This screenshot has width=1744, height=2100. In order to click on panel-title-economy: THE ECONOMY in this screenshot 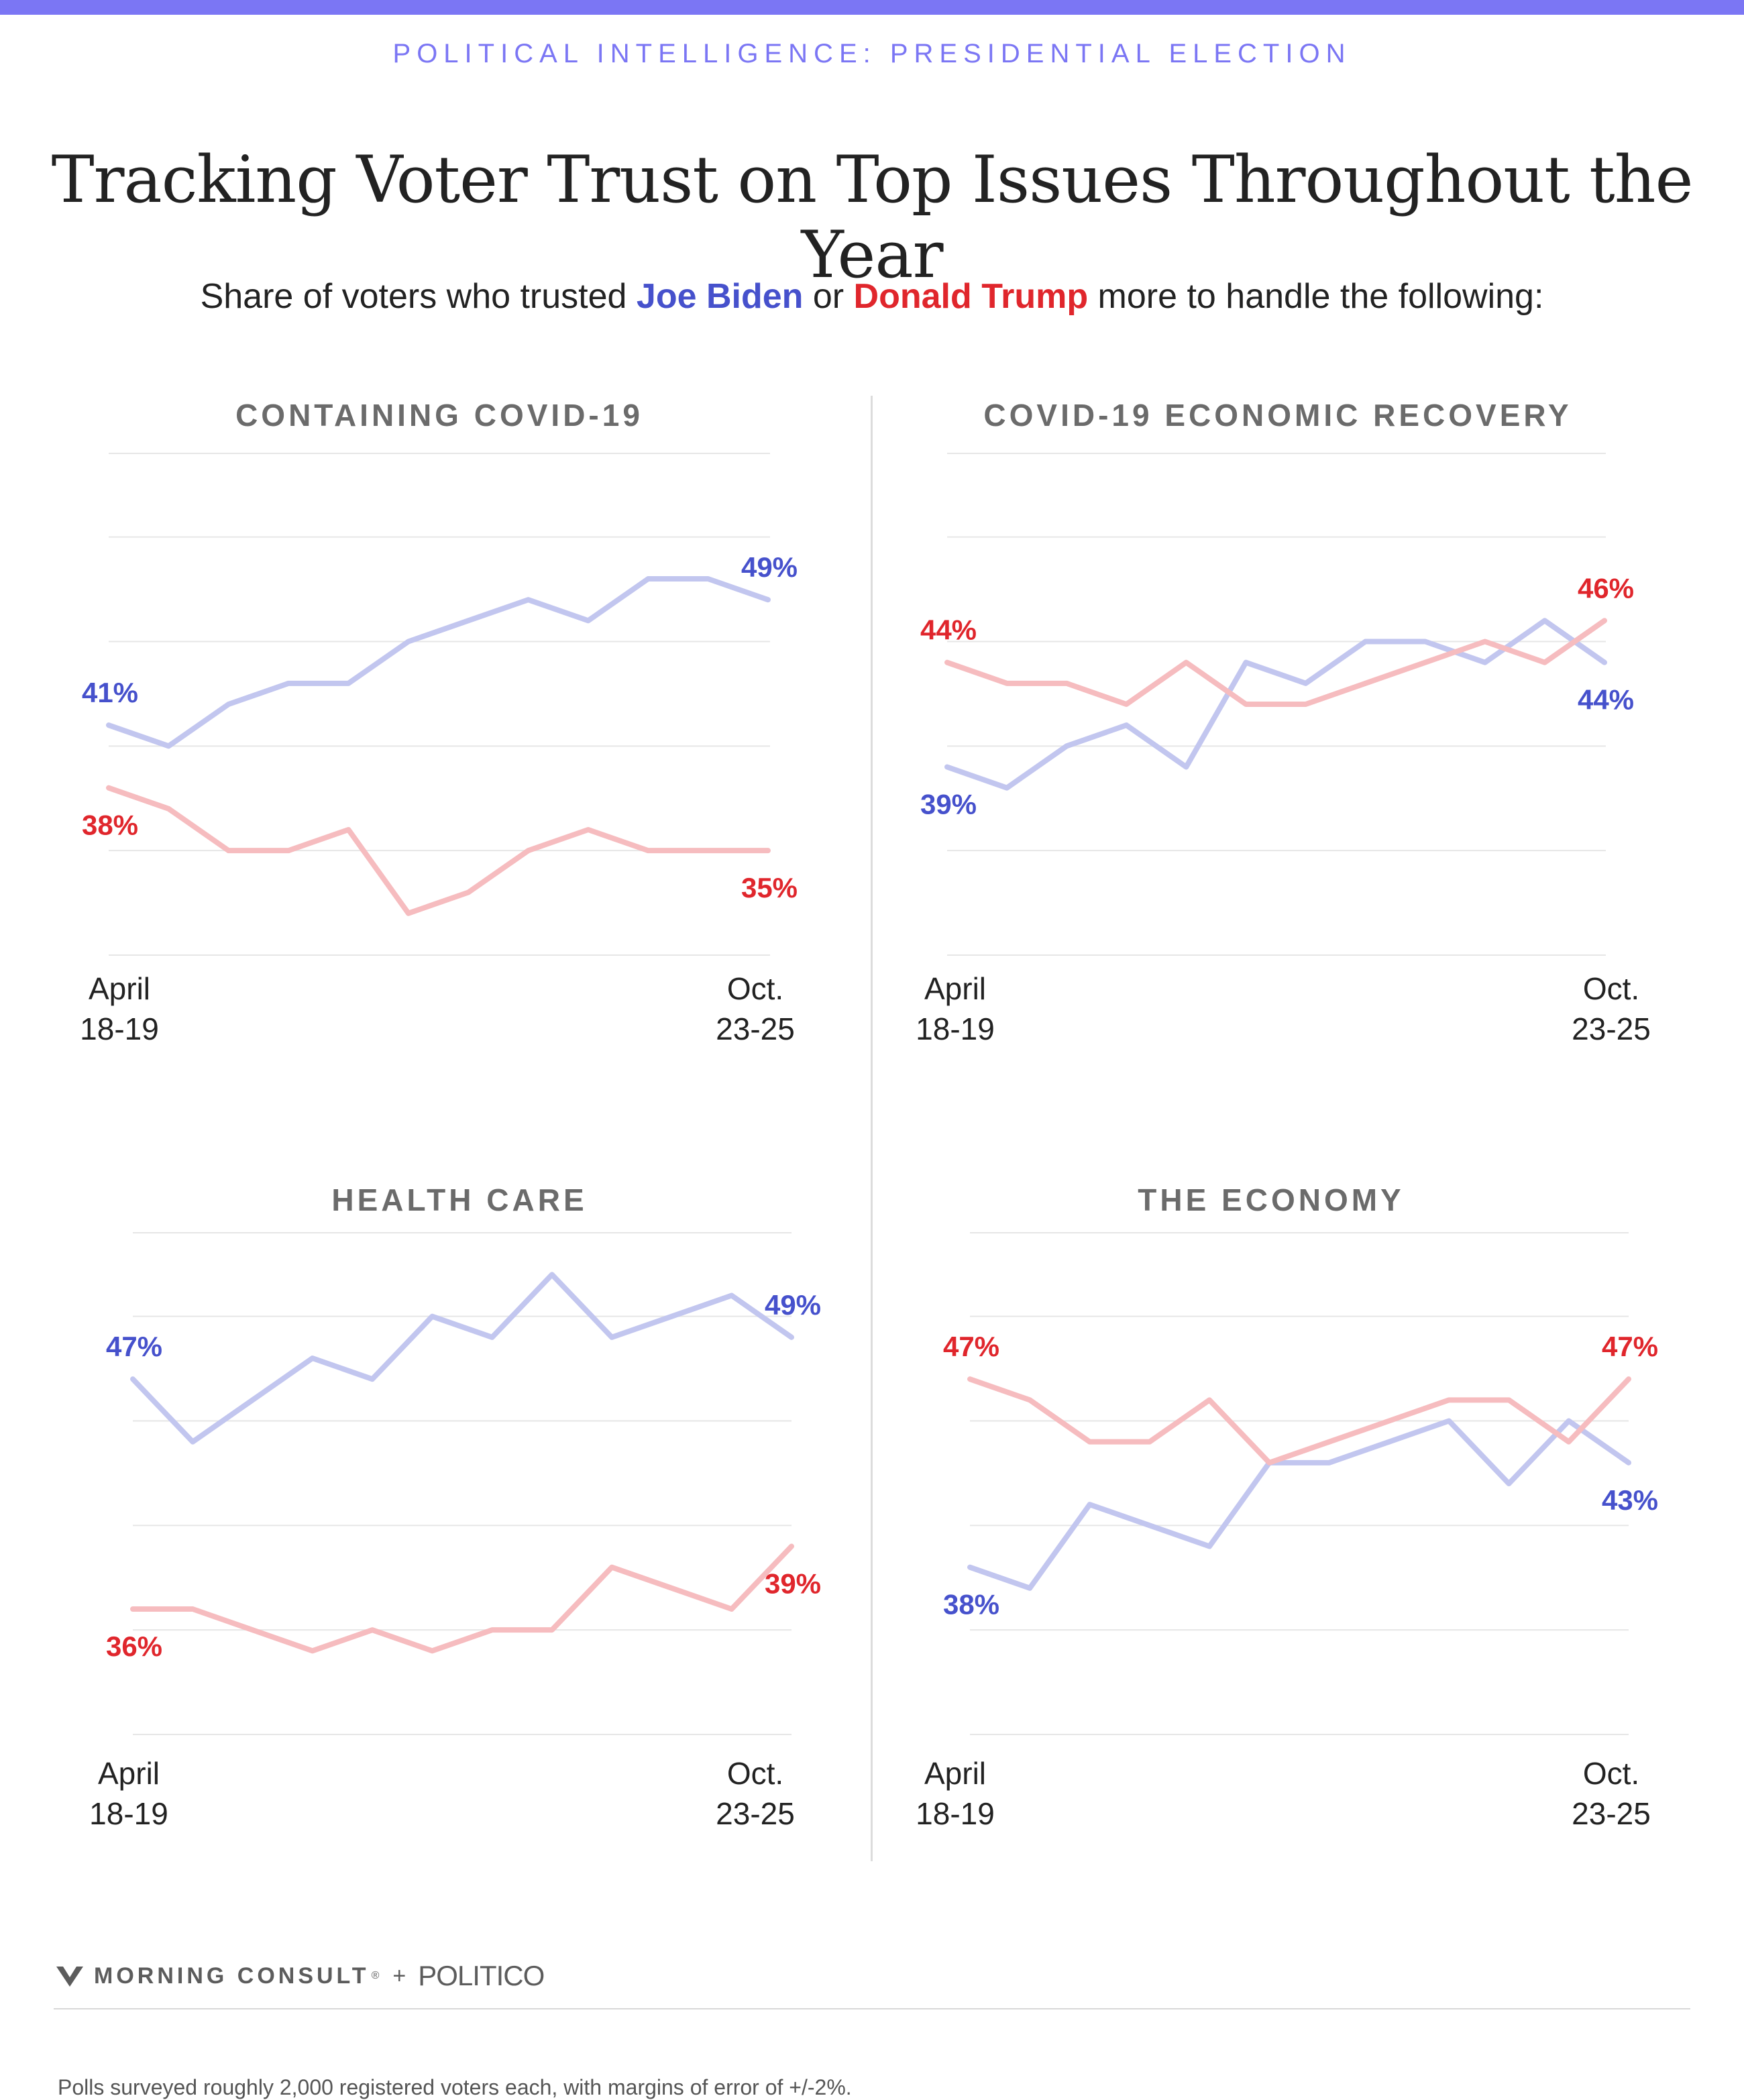, I will do `click(1272, 1199)`.